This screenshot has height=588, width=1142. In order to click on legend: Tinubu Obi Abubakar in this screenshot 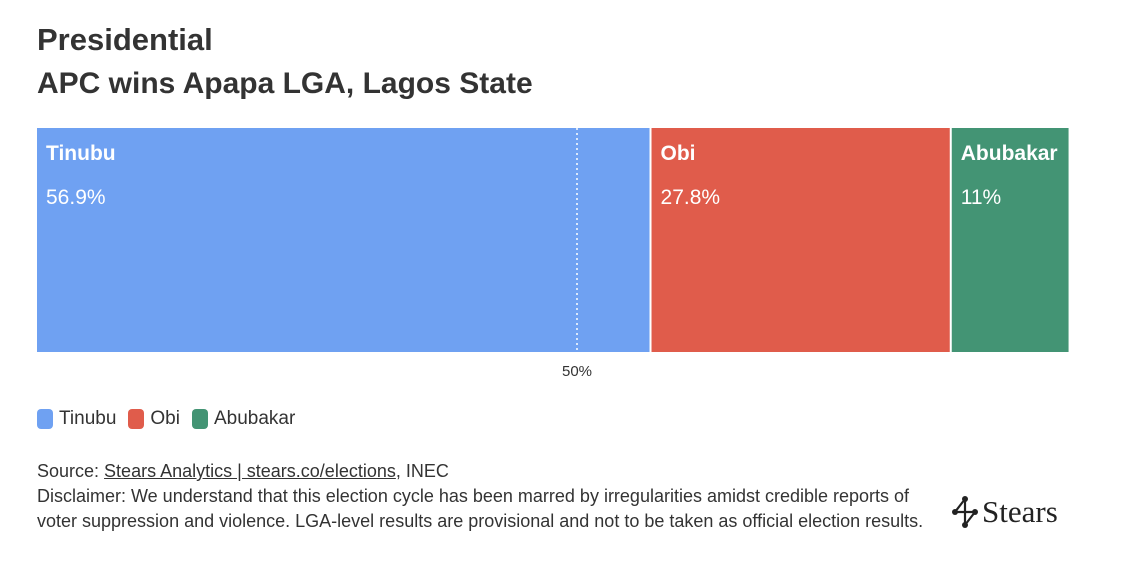, I will do `click(172, 419)`.